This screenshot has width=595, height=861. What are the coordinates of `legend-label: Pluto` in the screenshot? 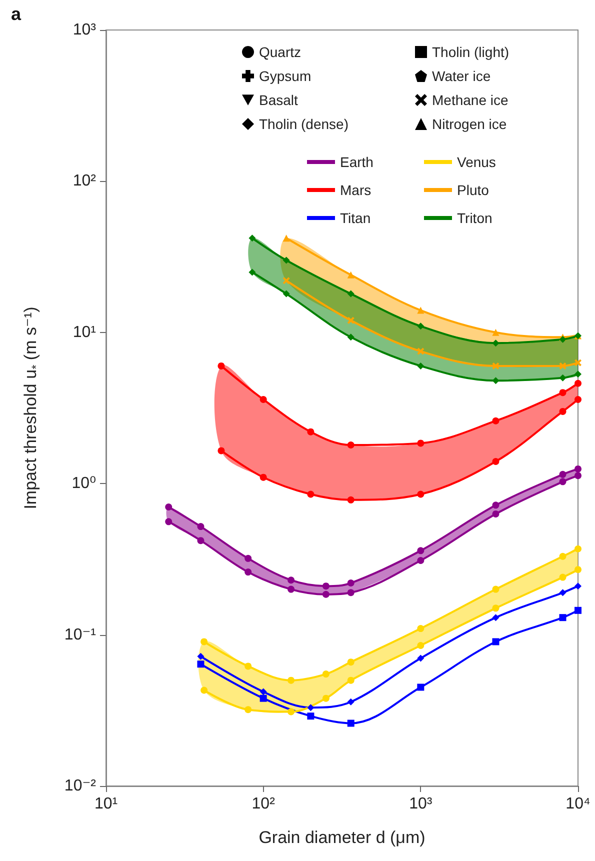 It's located at (473, 190).